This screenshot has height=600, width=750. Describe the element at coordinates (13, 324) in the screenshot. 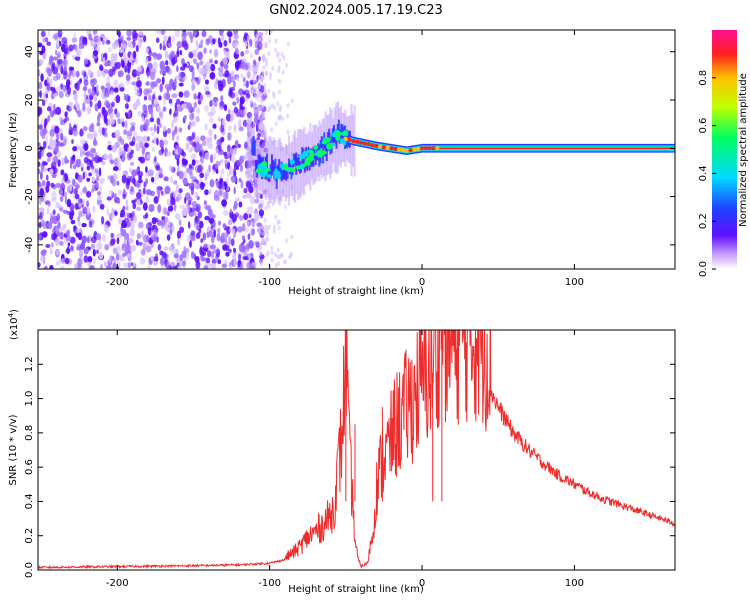

I see `snr-scale-label: (x104)` at that location.